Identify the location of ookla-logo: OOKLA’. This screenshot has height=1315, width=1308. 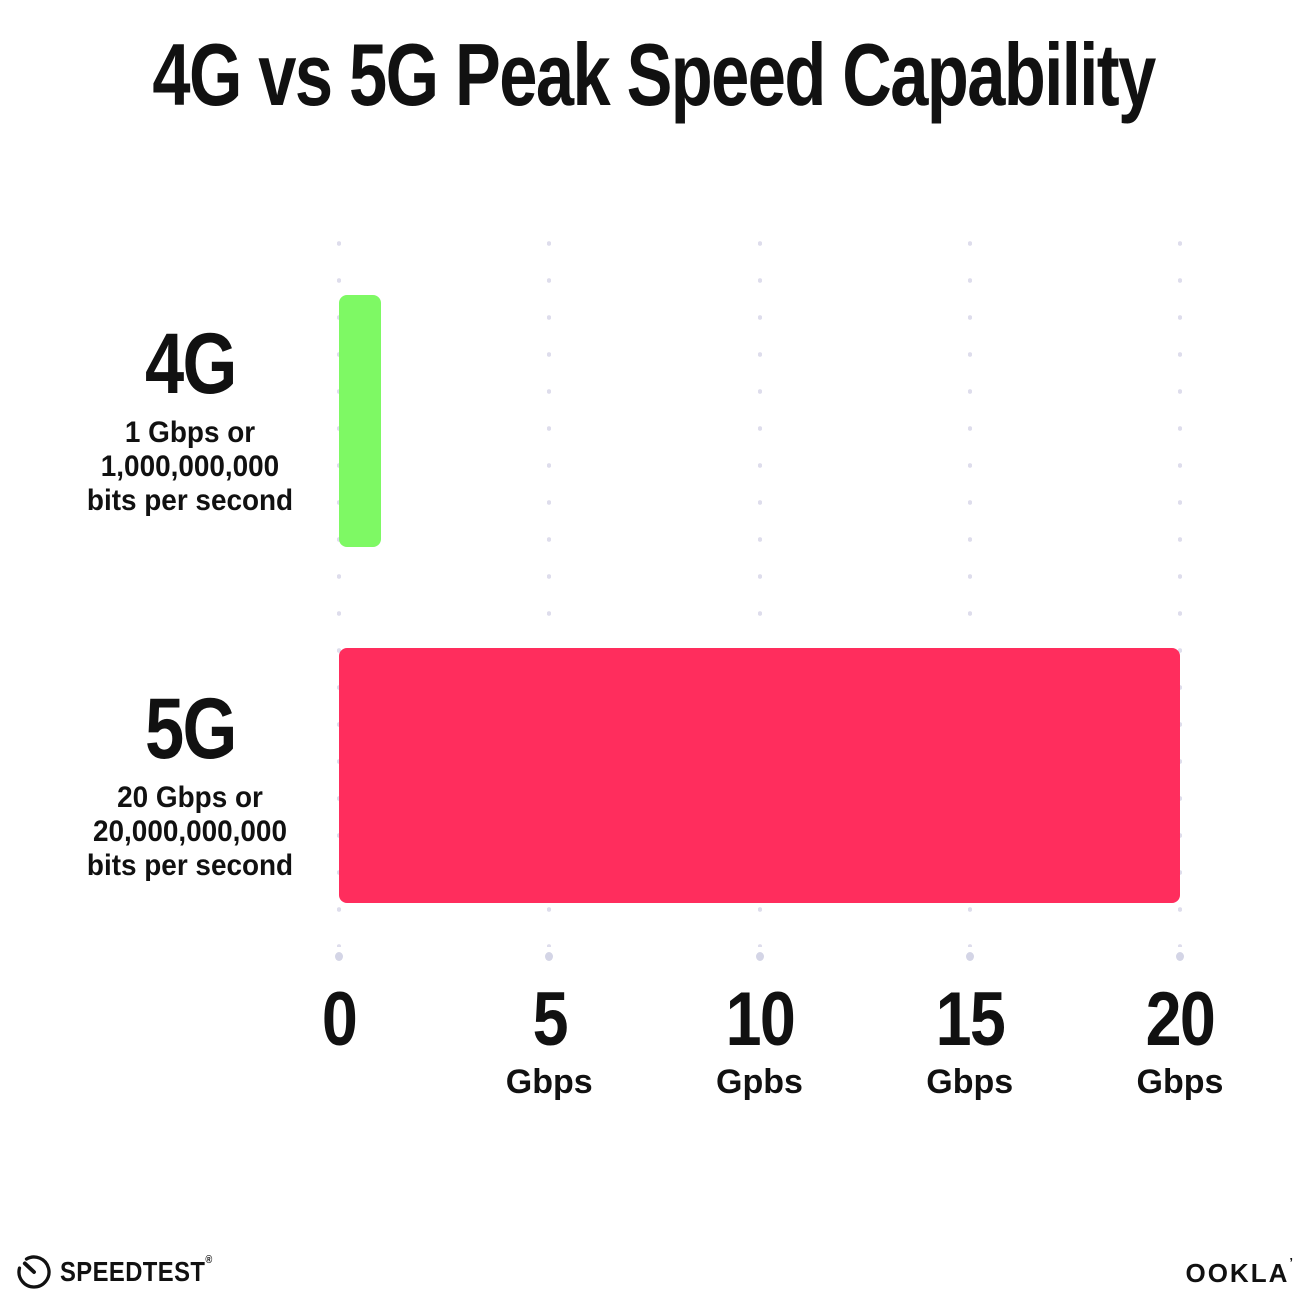
(1239, 1272).